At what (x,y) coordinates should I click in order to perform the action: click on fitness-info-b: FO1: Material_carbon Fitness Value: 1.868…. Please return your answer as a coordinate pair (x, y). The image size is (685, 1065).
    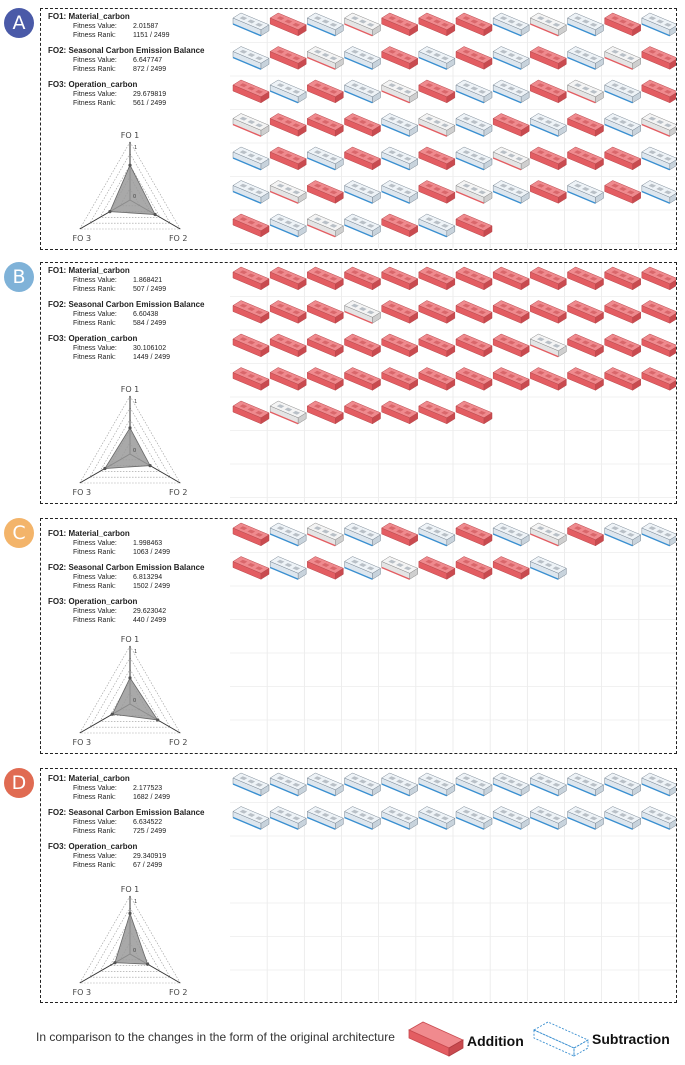
    Looking at the image, I should click on (126, 316).